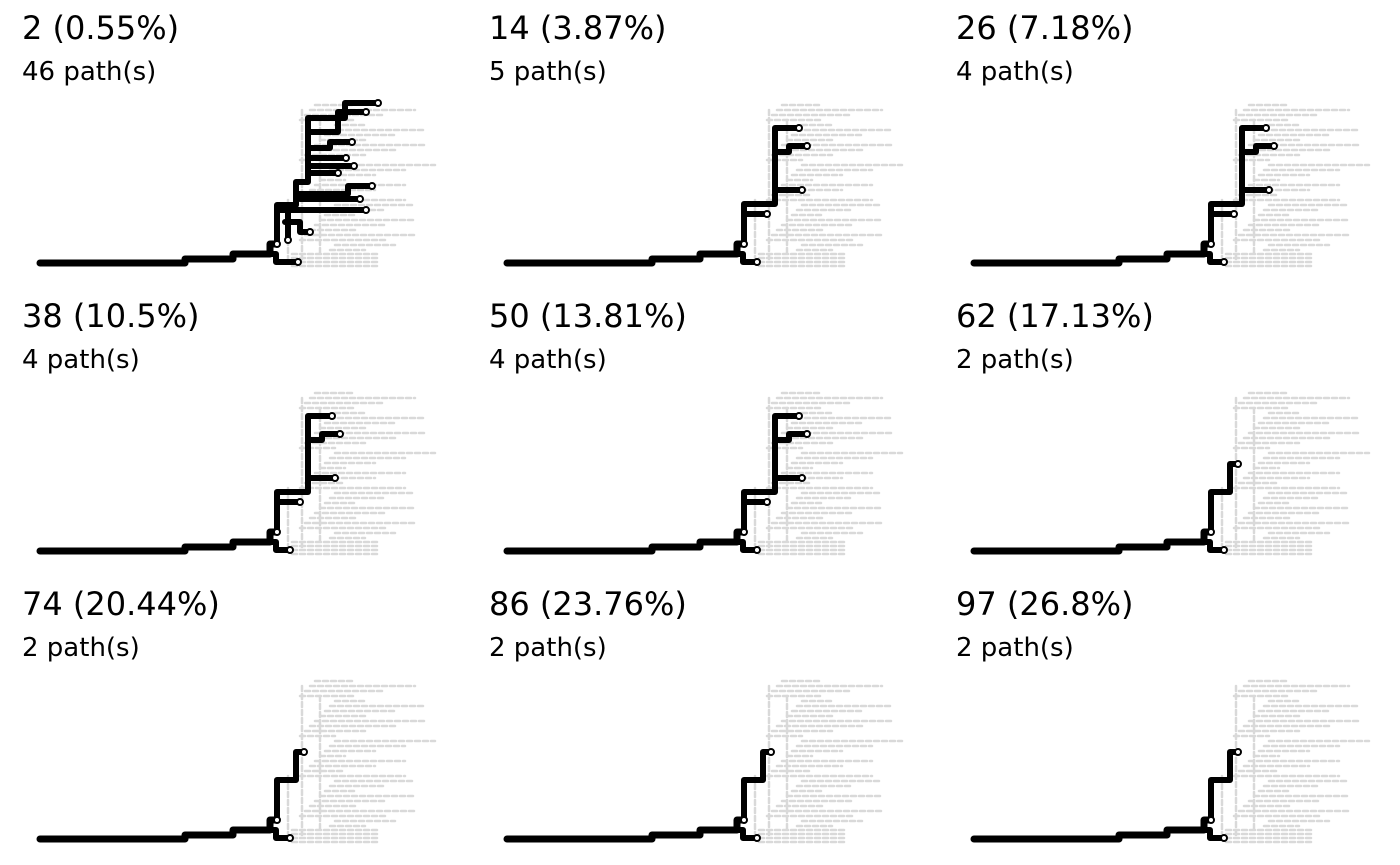 Image resolution: width=1400 pixels, height=865 pixels. I want to click on panel-title: 74 (20.44%), so click(121, 604).